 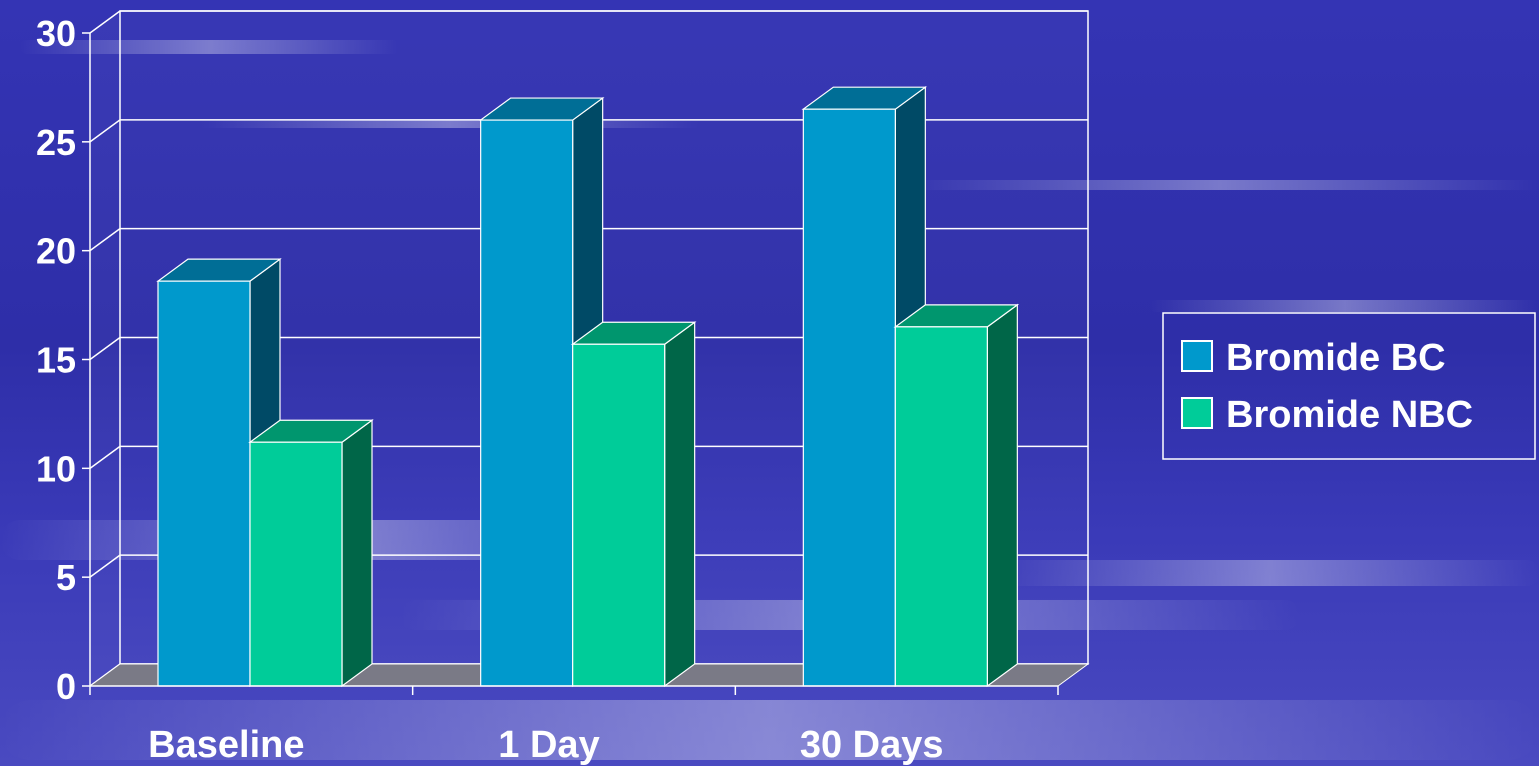 I want to click on bar-bromide-nbc-1-day, so click(x=633, y=504).